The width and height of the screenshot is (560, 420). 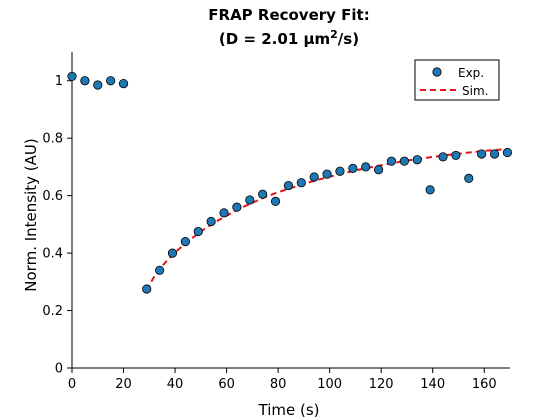 What do you see at coordinates (475, 91) in the screenshot?
I see `legend-label-sim: Sim.` at bounding box center [475, 91].